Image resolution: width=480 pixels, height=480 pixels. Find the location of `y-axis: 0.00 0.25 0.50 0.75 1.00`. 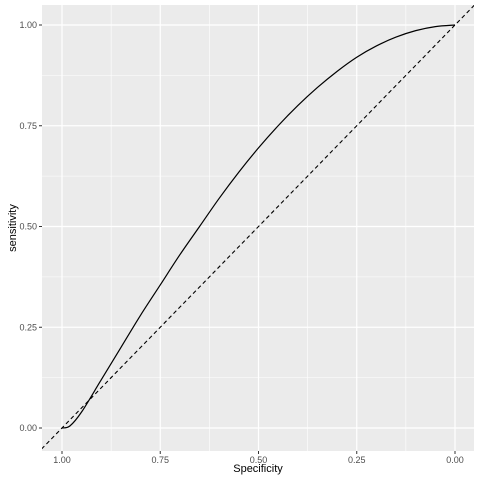

y-axis: 0.00 0.25 0.50 0.75 1.00 is located at coordinates (30, 226).